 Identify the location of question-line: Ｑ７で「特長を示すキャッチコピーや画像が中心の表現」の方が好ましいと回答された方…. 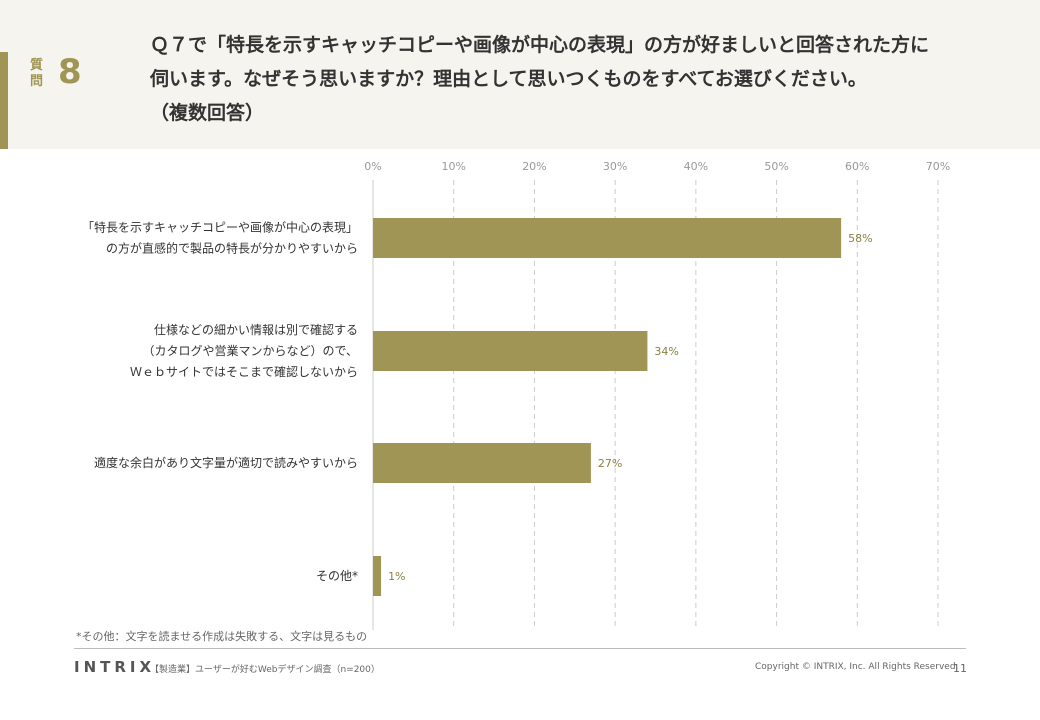
(540, 45).